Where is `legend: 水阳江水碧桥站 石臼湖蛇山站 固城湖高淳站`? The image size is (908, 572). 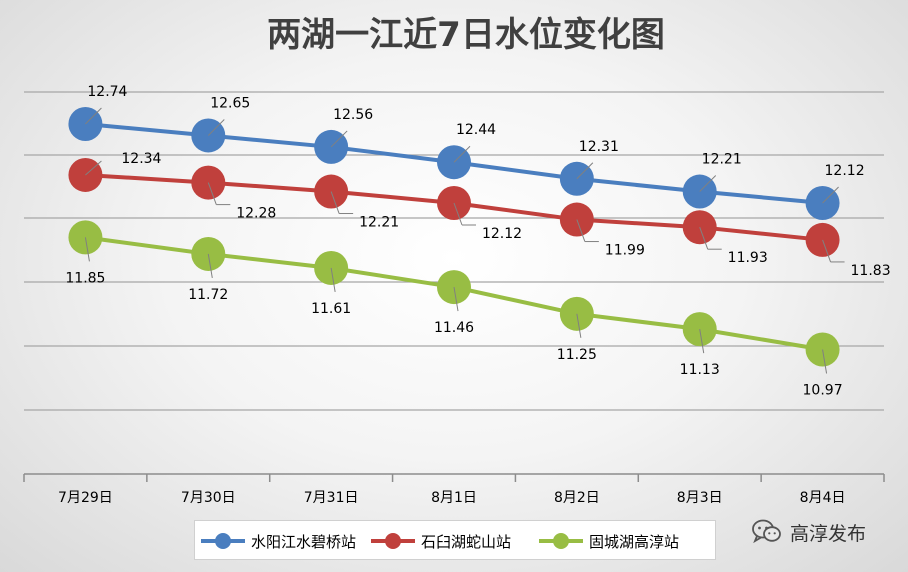 legend: 水阳江水碧桥站 石臼湖蛇山站 固城湖高淳站 is located at coordinates (455, 540).